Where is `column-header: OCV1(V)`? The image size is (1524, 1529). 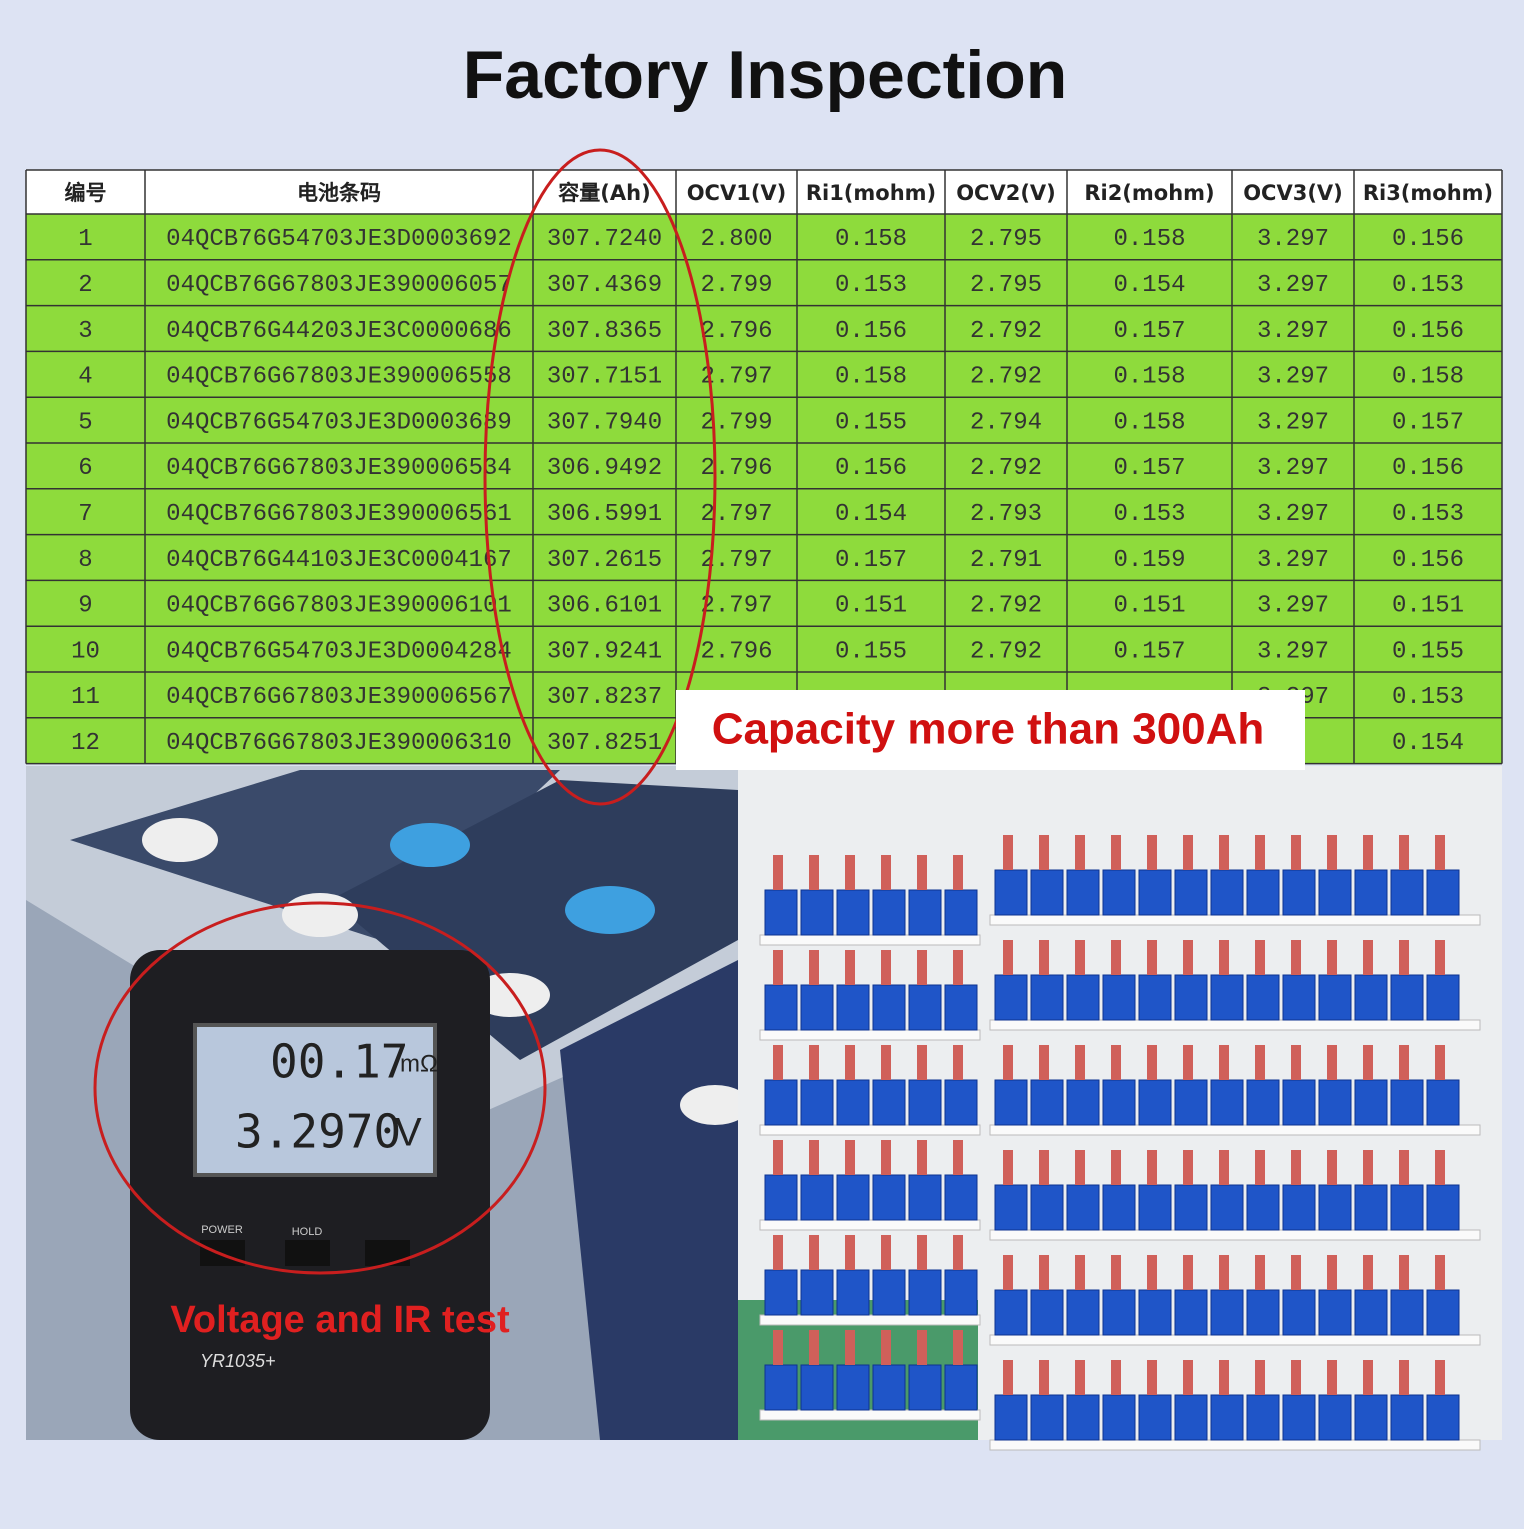
column-header: OCV1(V) is located at coordinates (737, 193).